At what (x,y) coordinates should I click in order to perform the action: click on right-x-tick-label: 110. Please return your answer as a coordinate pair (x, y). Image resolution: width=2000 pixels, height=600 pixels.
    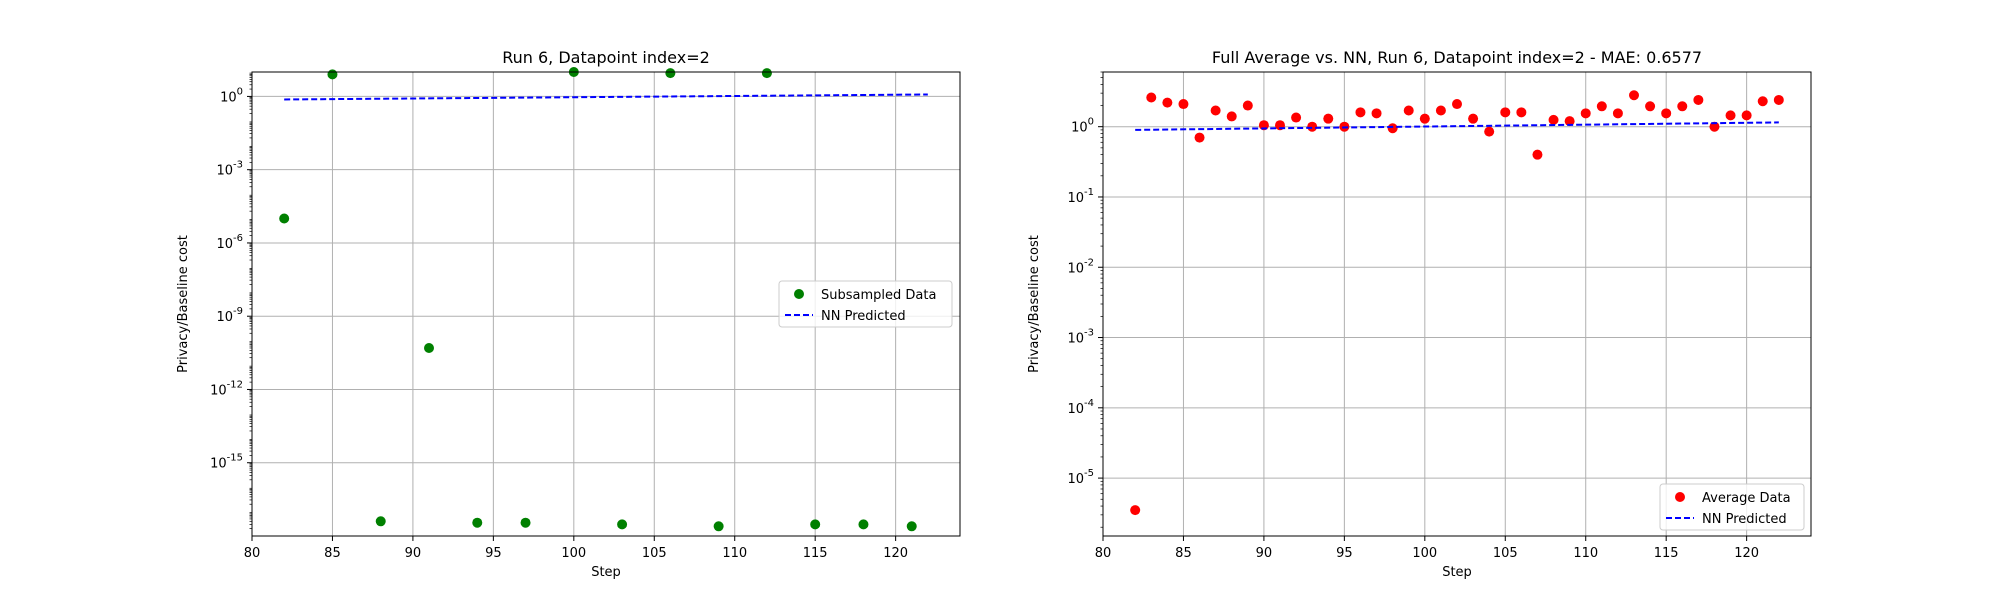
    Looking at the image, I should click on (1585, 553).